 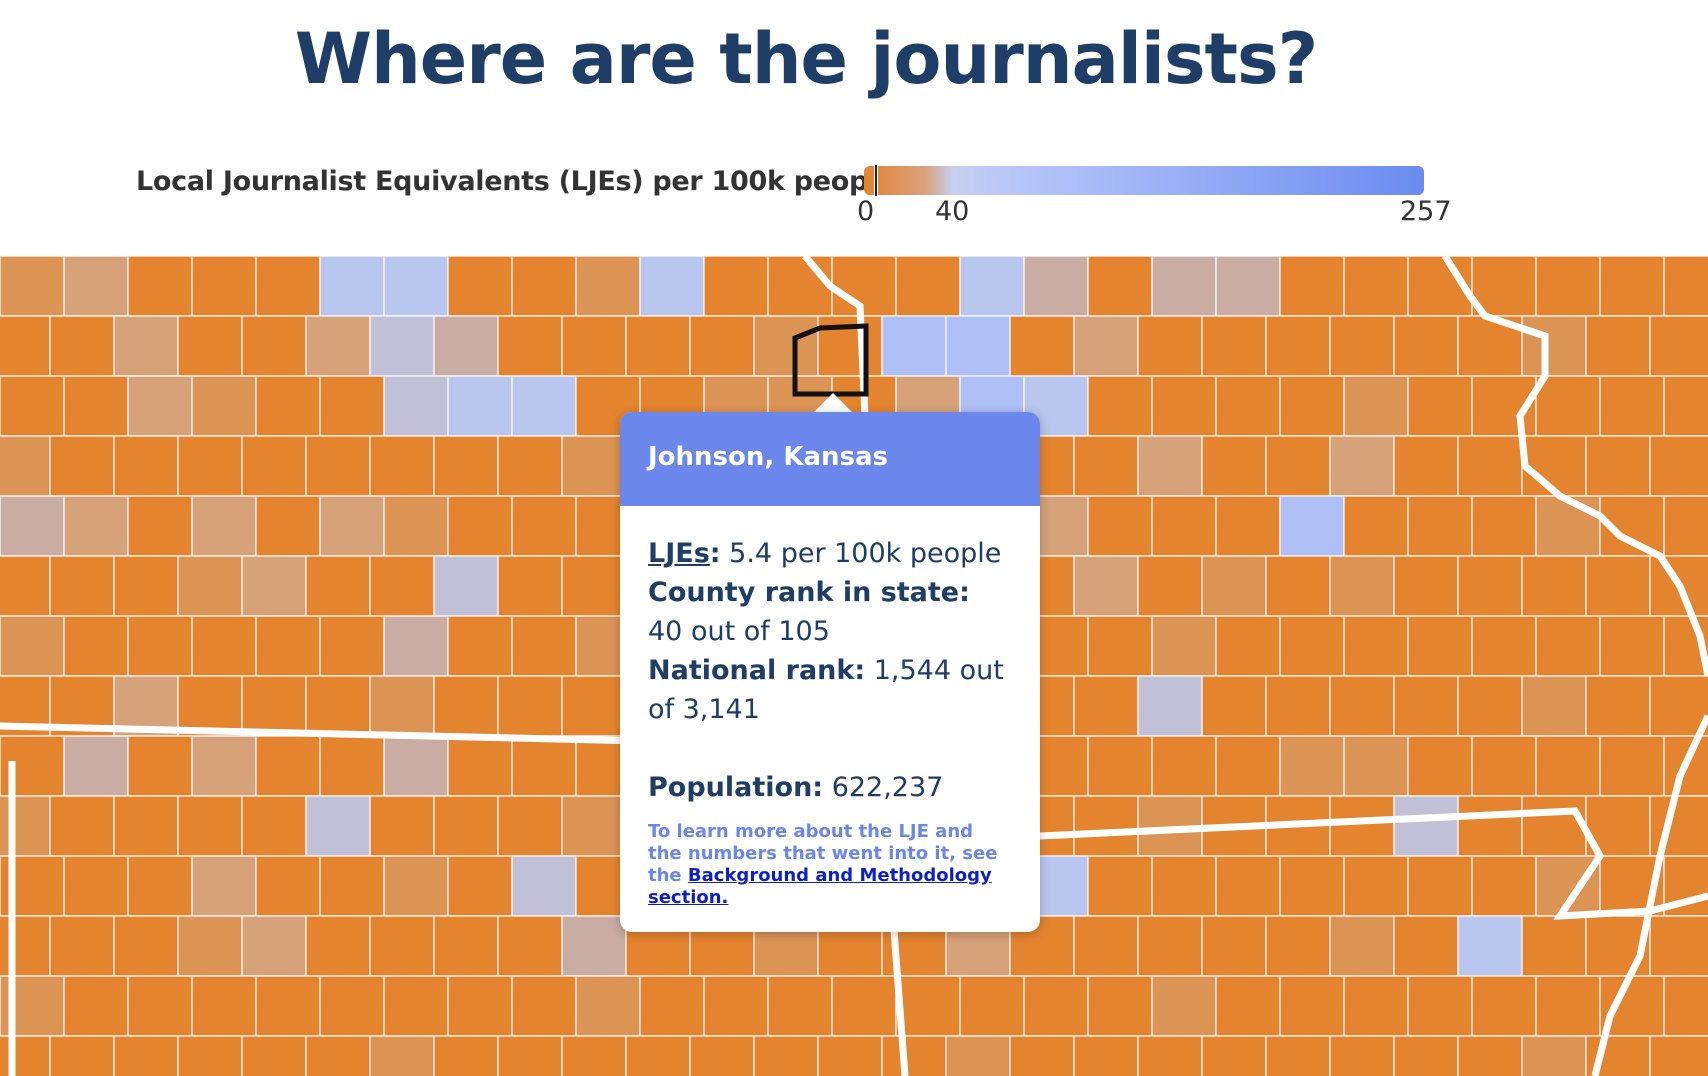 I want to click on ljes-row: LJEs: 5.4 per 100k people, so click(x=825, y=553).